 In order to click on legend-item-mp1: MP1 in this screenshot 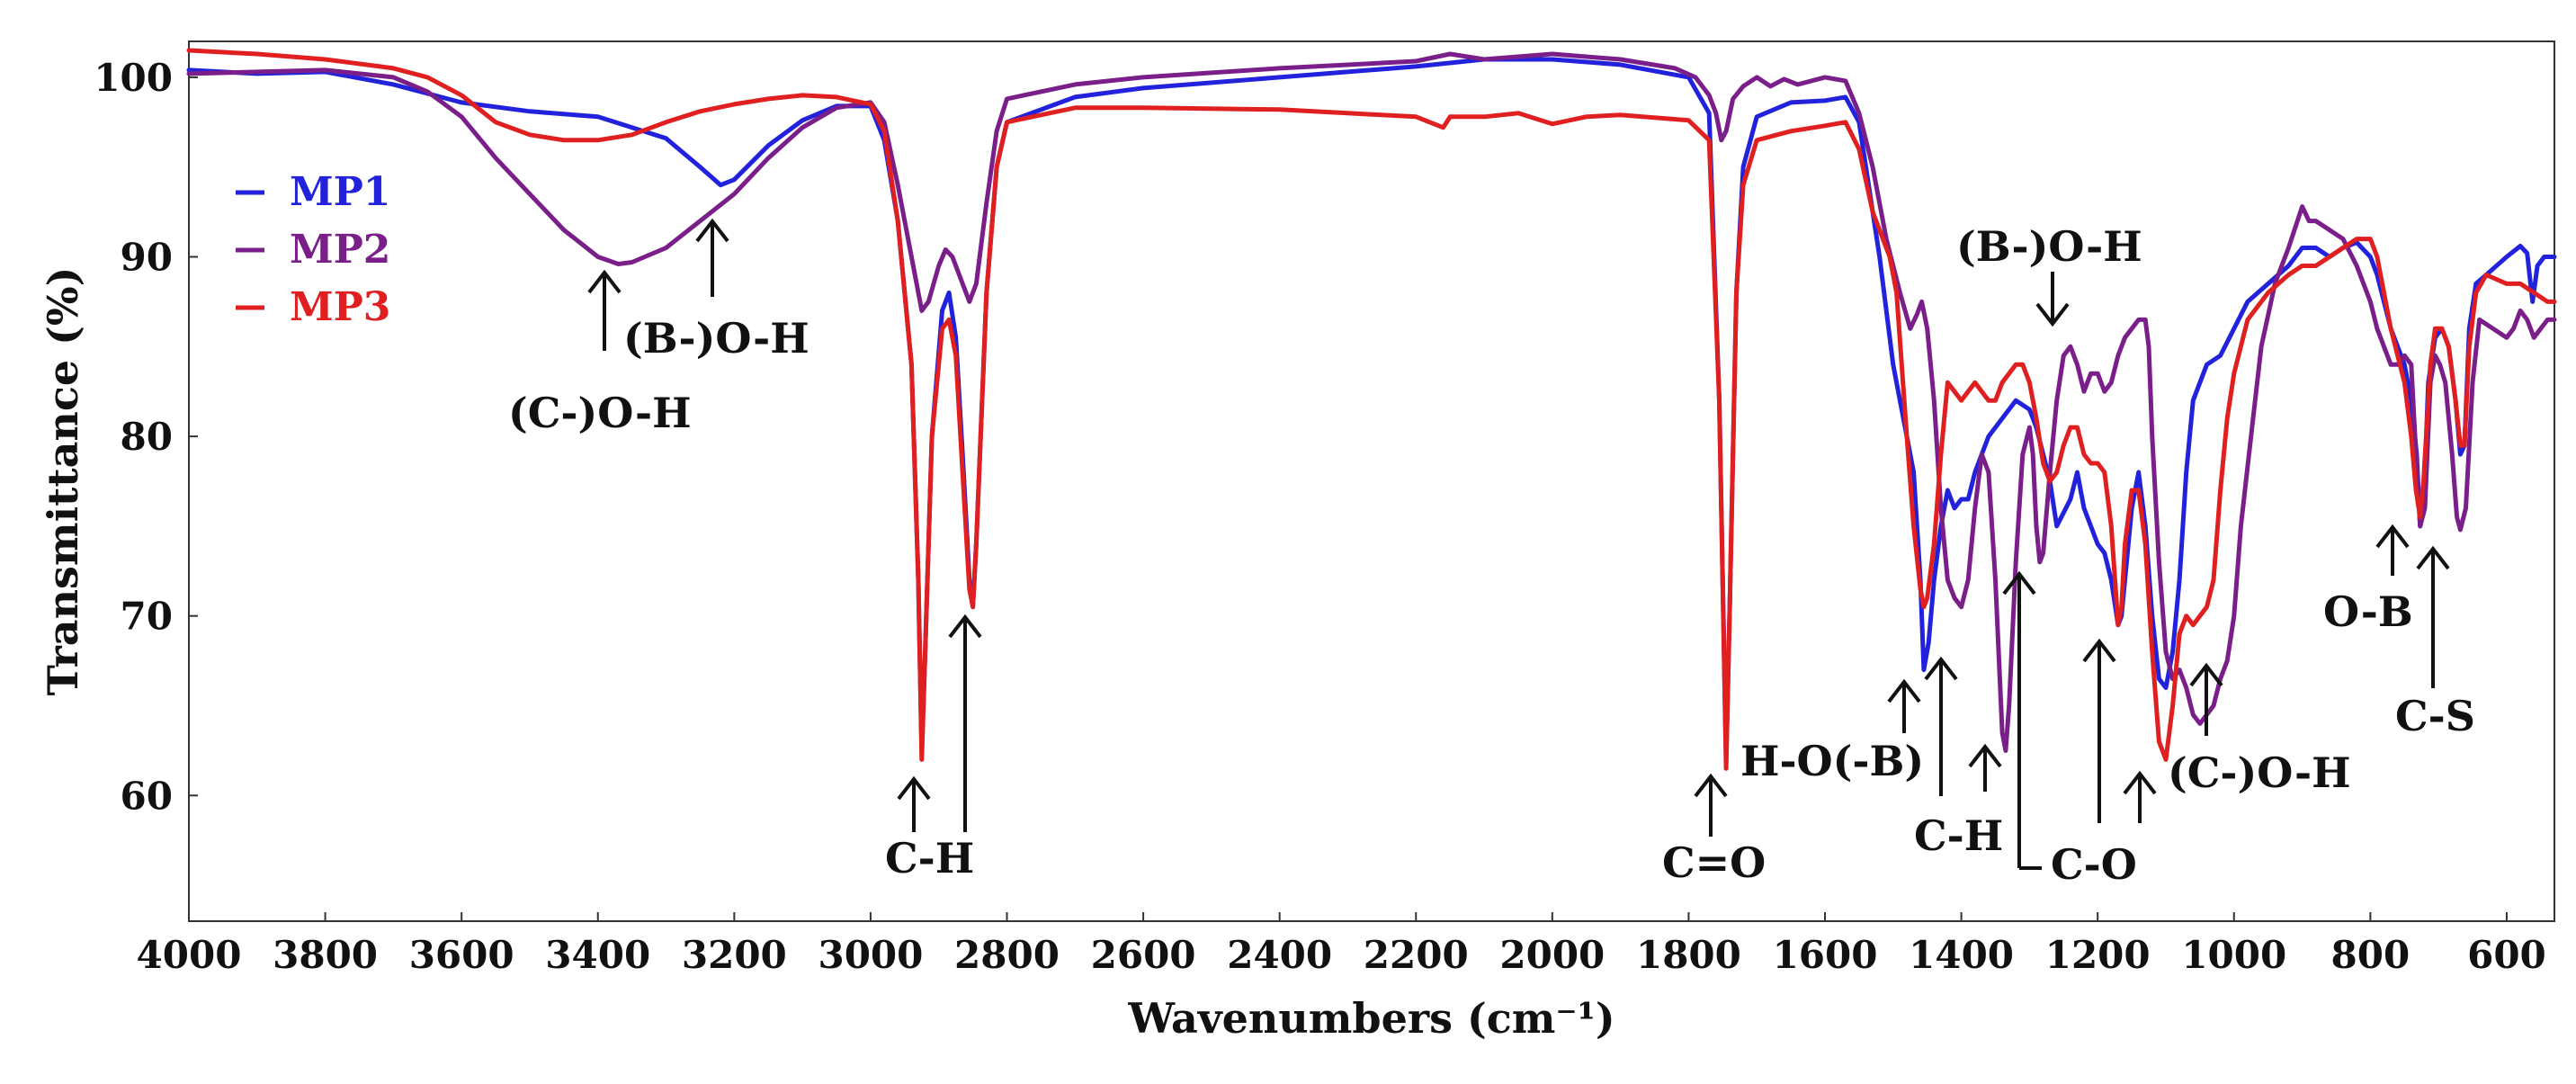, I will do `click(313, 192)`.